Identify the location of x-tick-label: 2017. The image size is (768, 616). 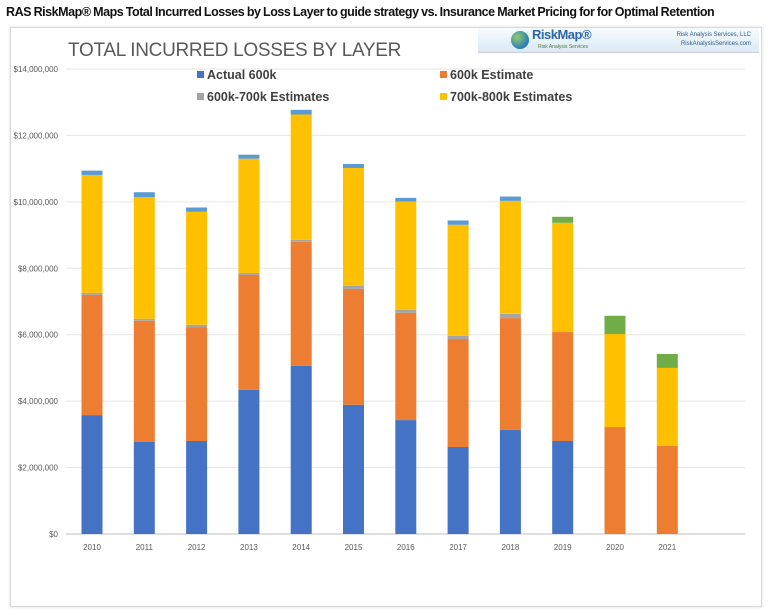
(458, 547).